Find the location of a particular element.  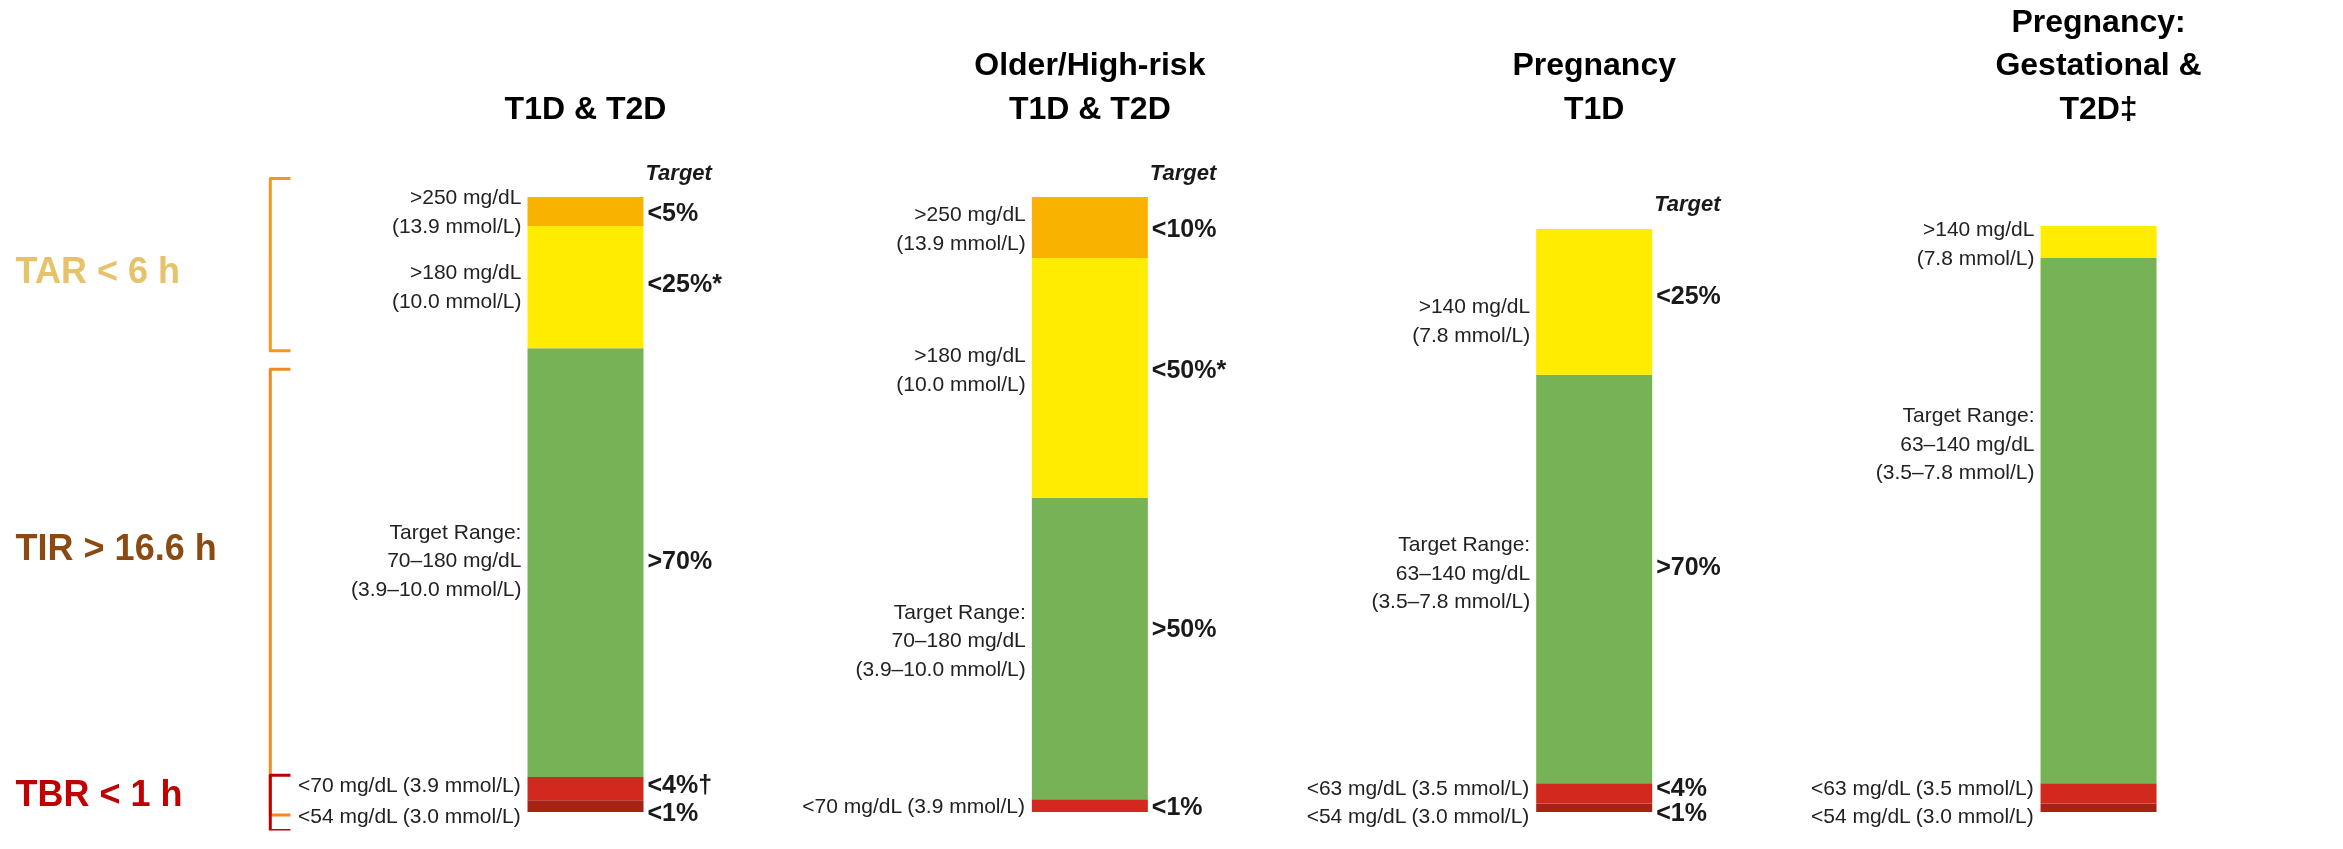

x-tick-label: T1D & T2D is located at coordinates (585, 107).